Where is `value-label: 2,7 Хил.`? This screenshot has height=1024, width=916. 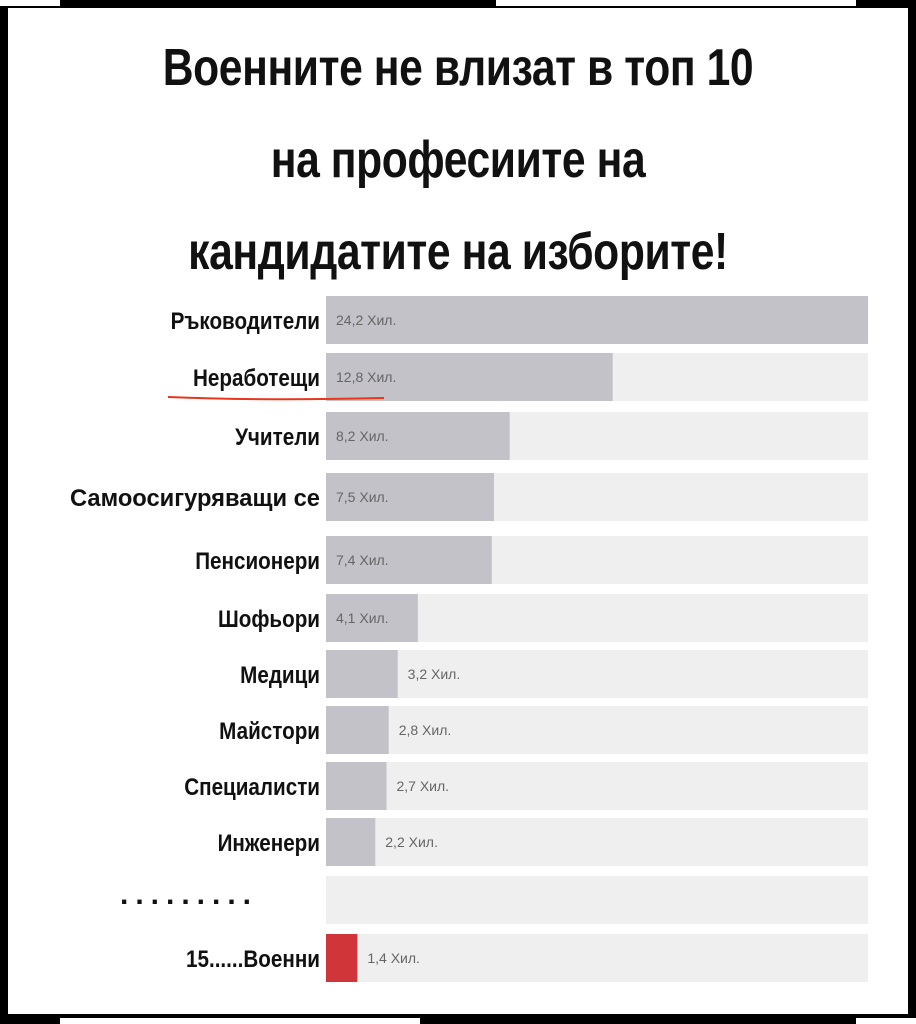
value-label: 2,7 Хил. is located at coordinates (422, 786).